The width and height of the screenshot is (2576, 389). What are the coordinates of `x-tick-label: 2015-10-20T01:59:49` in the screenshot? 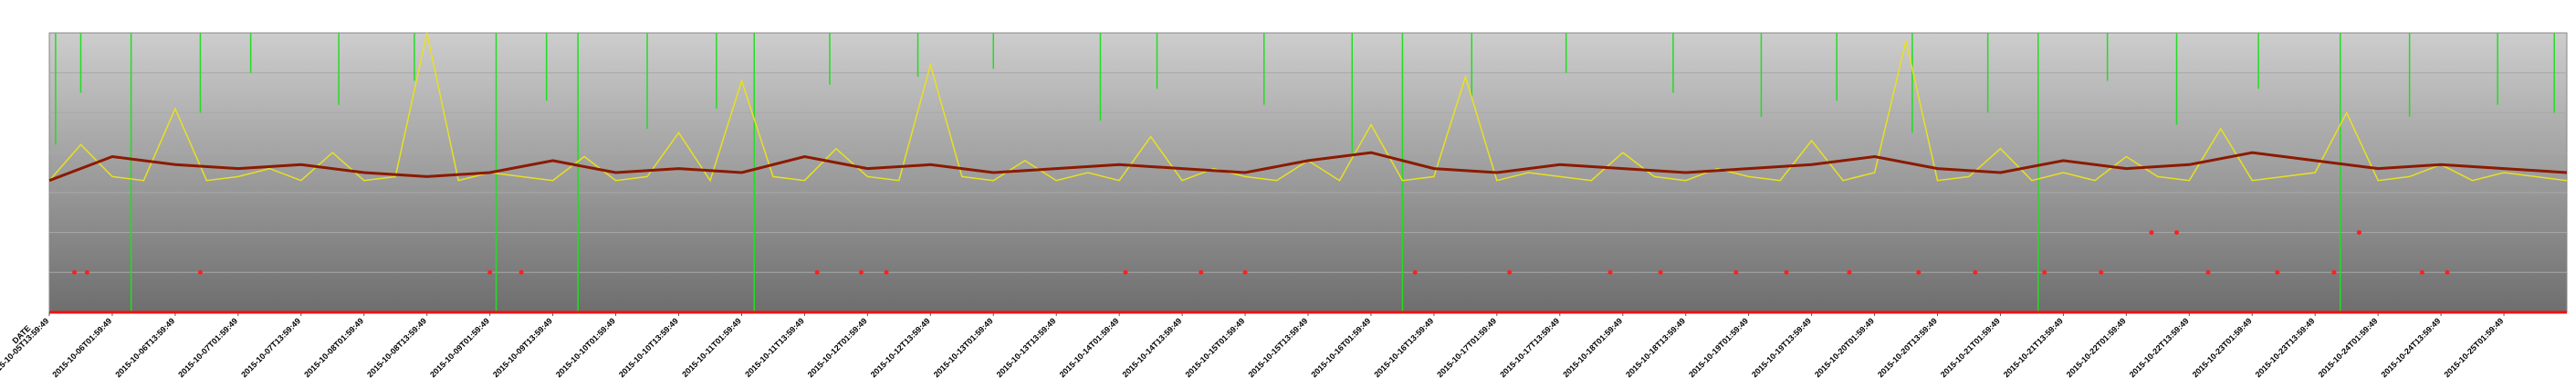 It's located at (1845, 347).